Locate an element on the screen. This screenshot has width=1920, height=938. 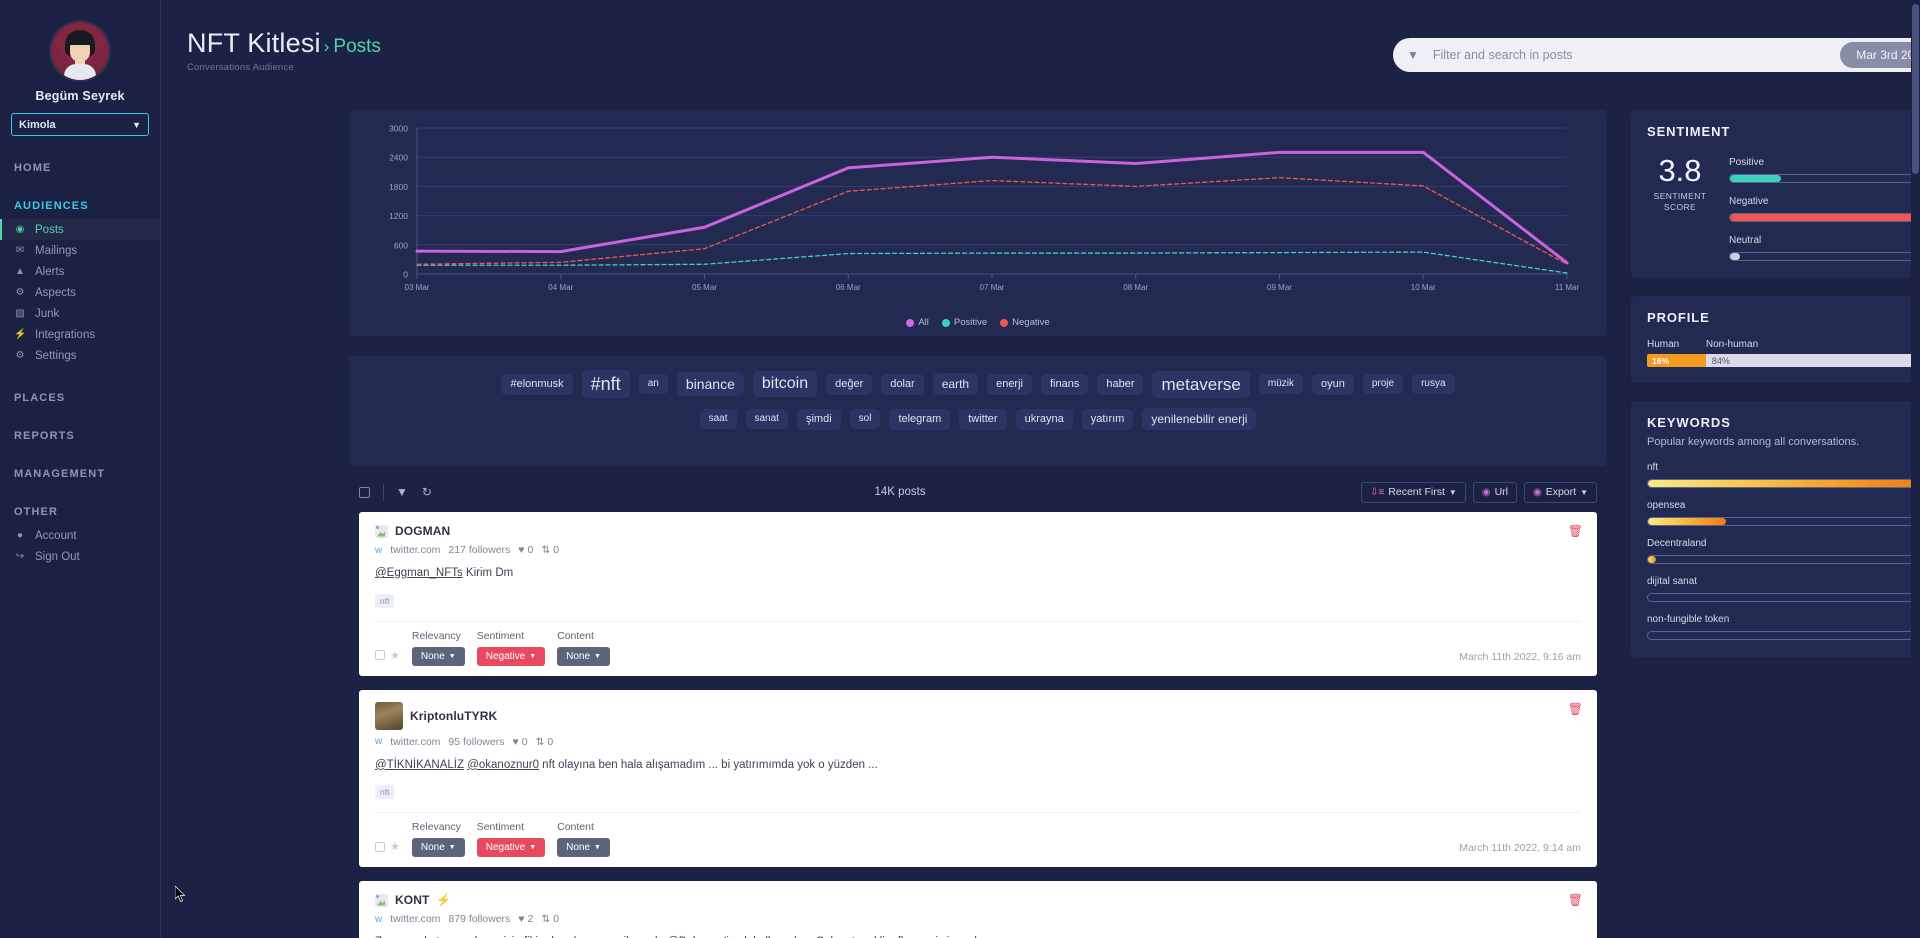
sidebar-item-integrations: ⚡ Integrations is located at coordinates (80, 334).